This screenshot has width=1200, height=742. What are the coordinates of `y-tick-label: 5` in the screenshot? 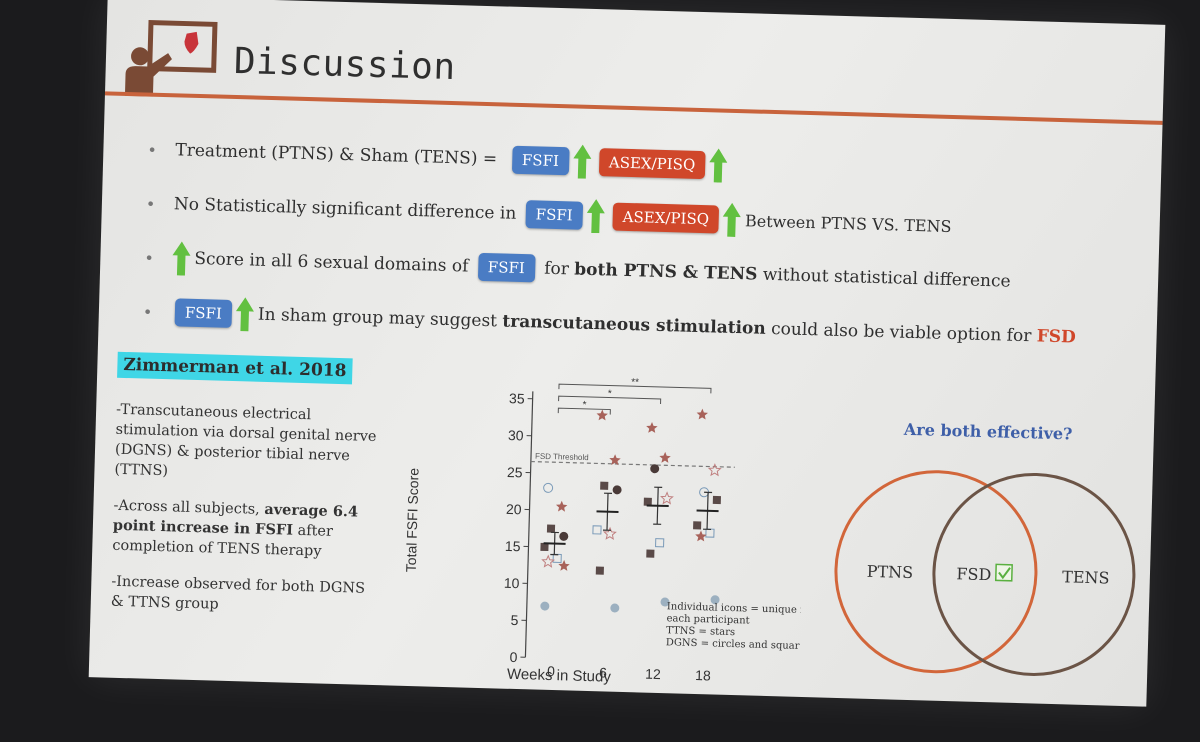 It's located at (514, 620).